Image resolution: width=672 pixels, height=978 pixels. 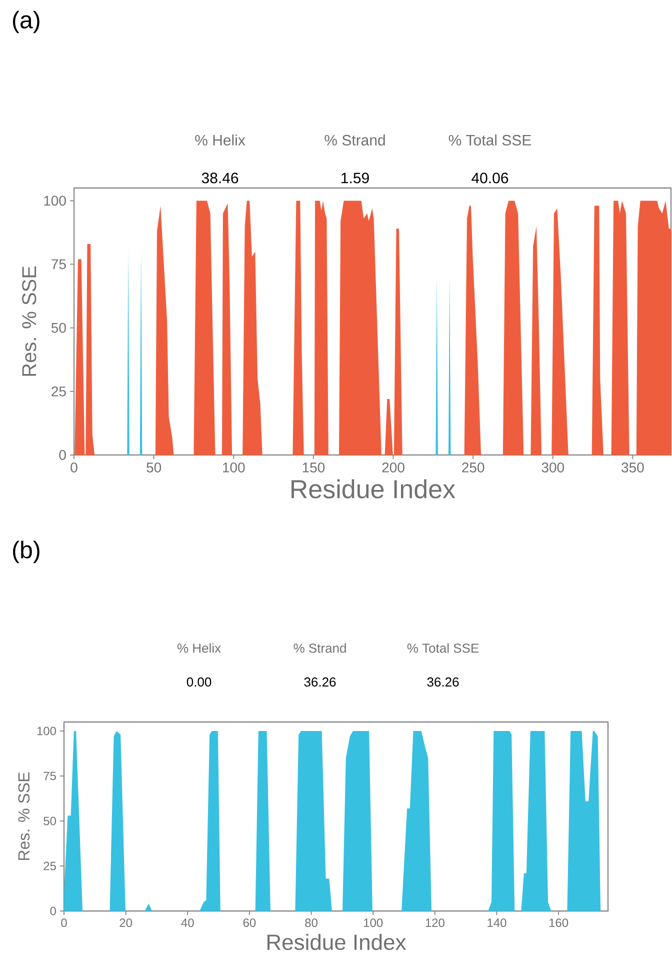 I want to click on chart-title: (a), so click(x=26, y=22).